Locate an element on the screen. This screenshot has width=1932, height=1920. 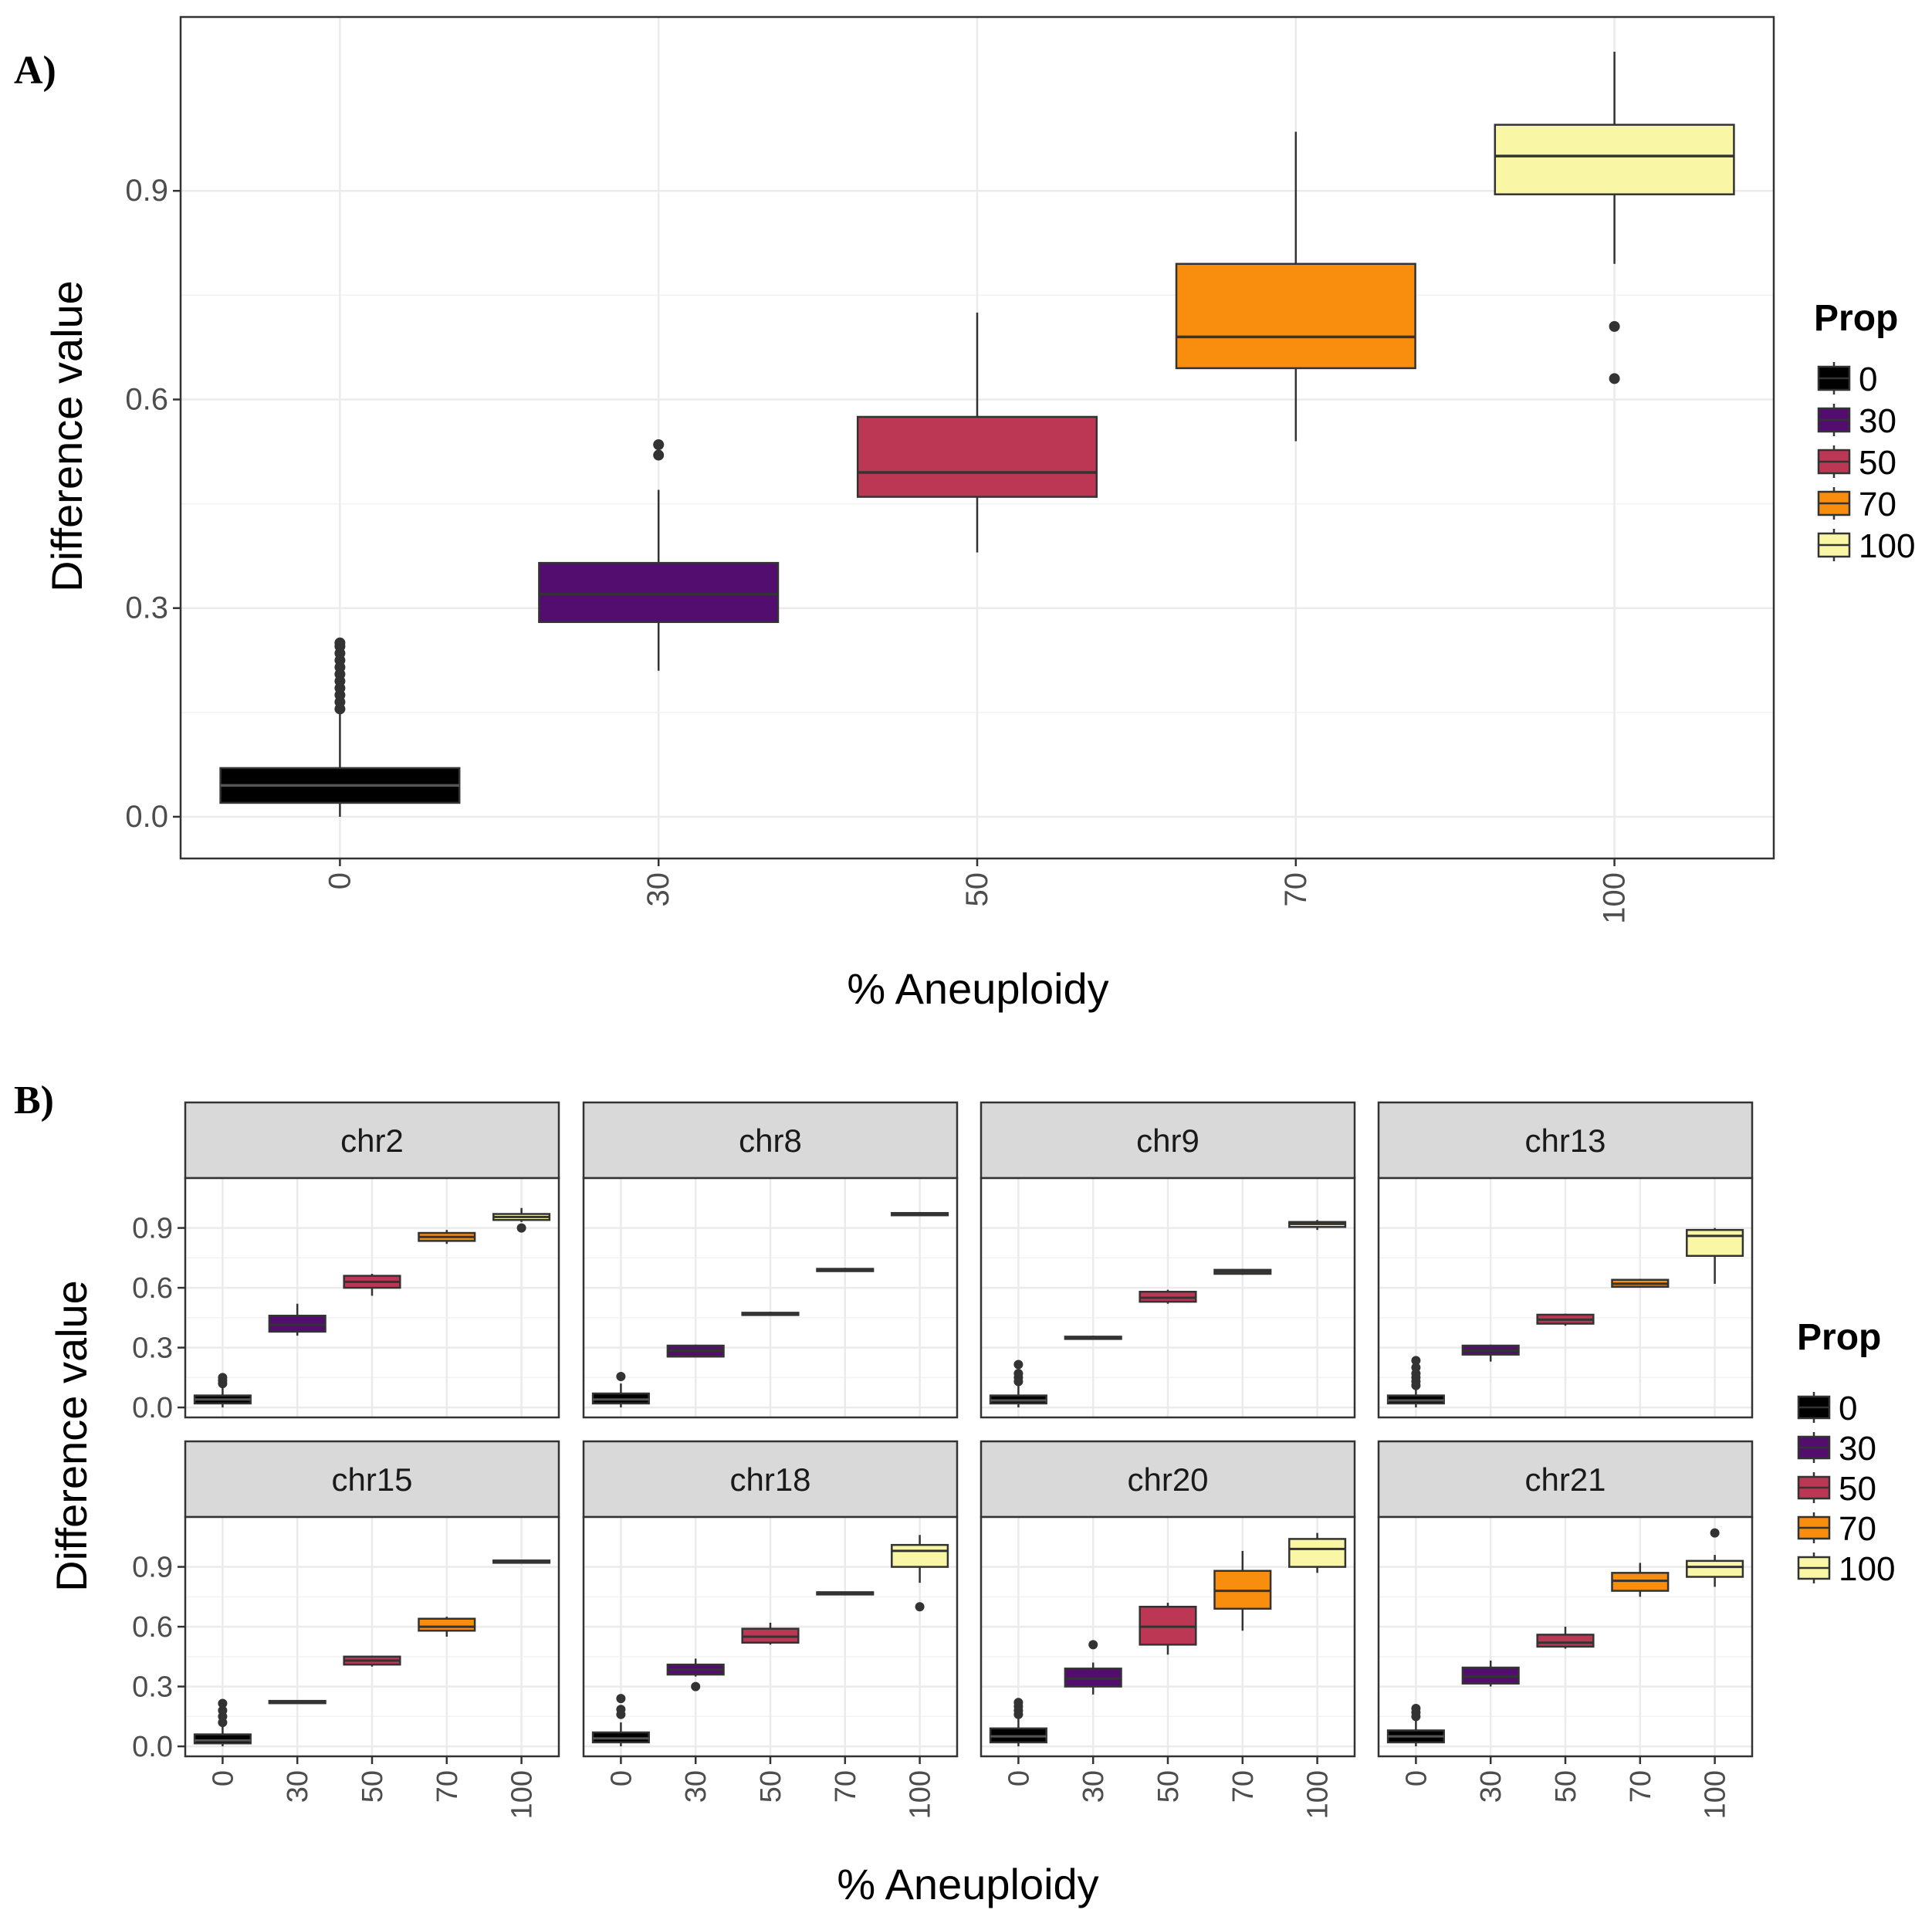
facet-strip-label: chr21 is located at coordinates (1564, 1479).